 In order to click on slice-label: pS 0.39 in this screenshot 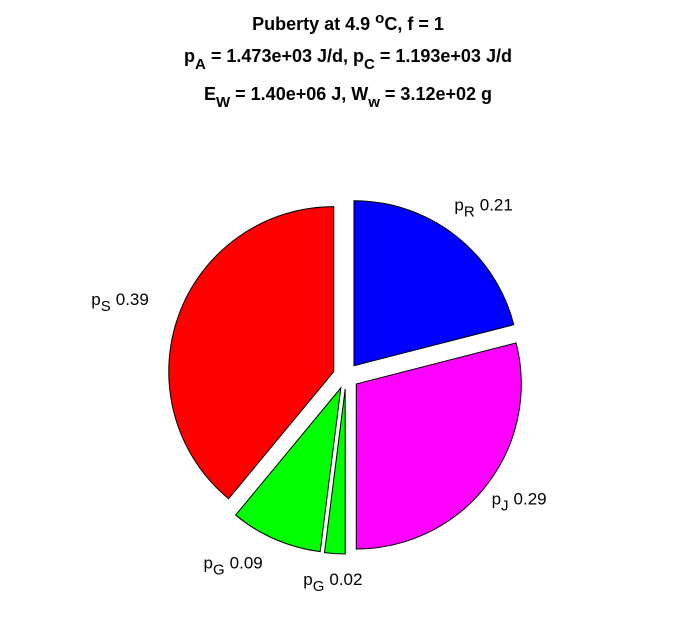, I will do `click(120, 302)`.